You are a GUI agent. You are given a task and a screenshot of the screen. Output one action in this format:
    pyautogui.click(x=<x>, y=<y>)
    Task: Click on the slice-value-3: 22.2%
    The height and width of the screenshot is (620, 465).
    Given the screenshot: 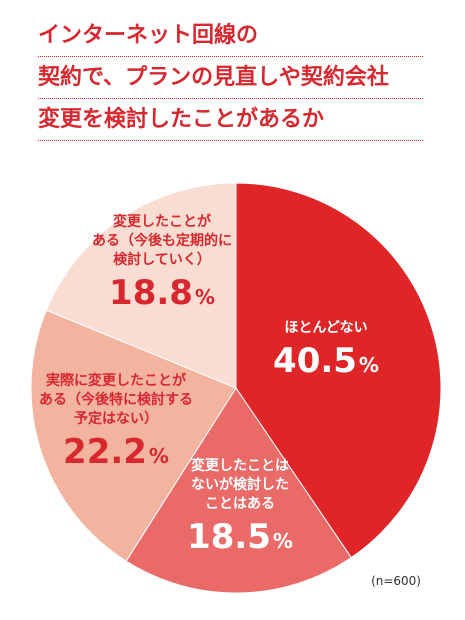 What is the action you would take?
    pyautogui.click(x=116, y=452)
    